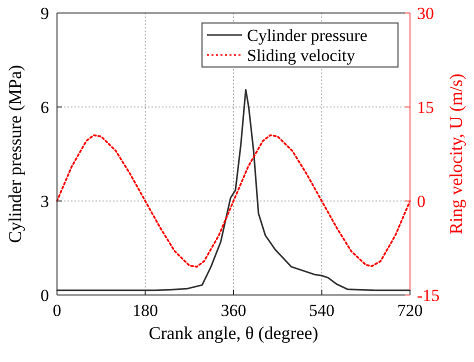 Image resolution: width=474 pixels, height=362 pixels. What do you see at coordinates (57, 310) in the screenshot?
I see `x-tick-label: 0` at bounding box center [57, 310].